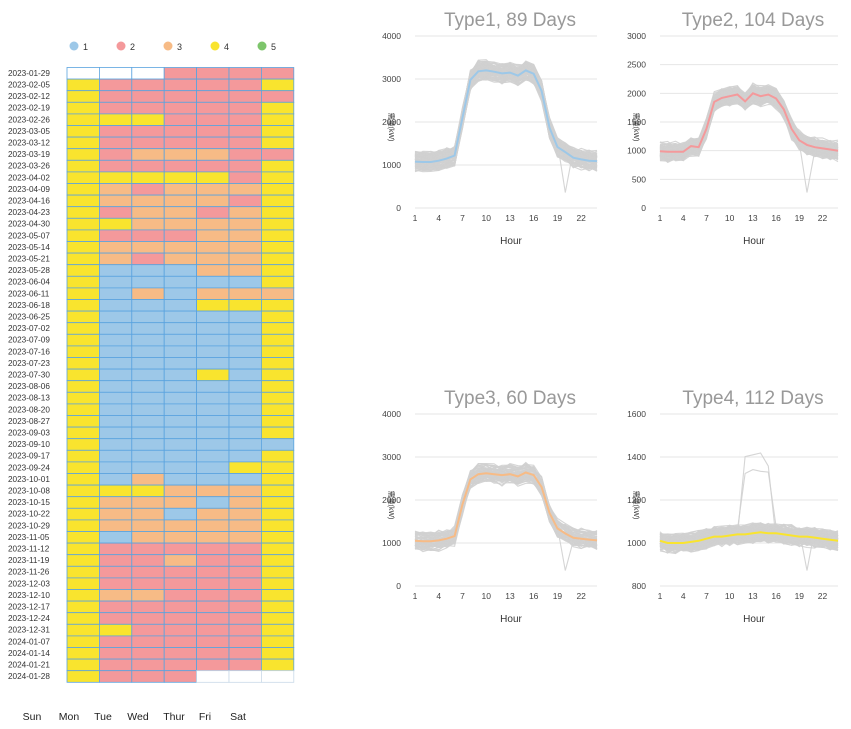 Image resolution: width=851 pixels, height=729 pixels. What do you see at coordinates (29, 583) in the screenshot?
I see `row-label: 2023-12-03` at bounding box center [29, 583].